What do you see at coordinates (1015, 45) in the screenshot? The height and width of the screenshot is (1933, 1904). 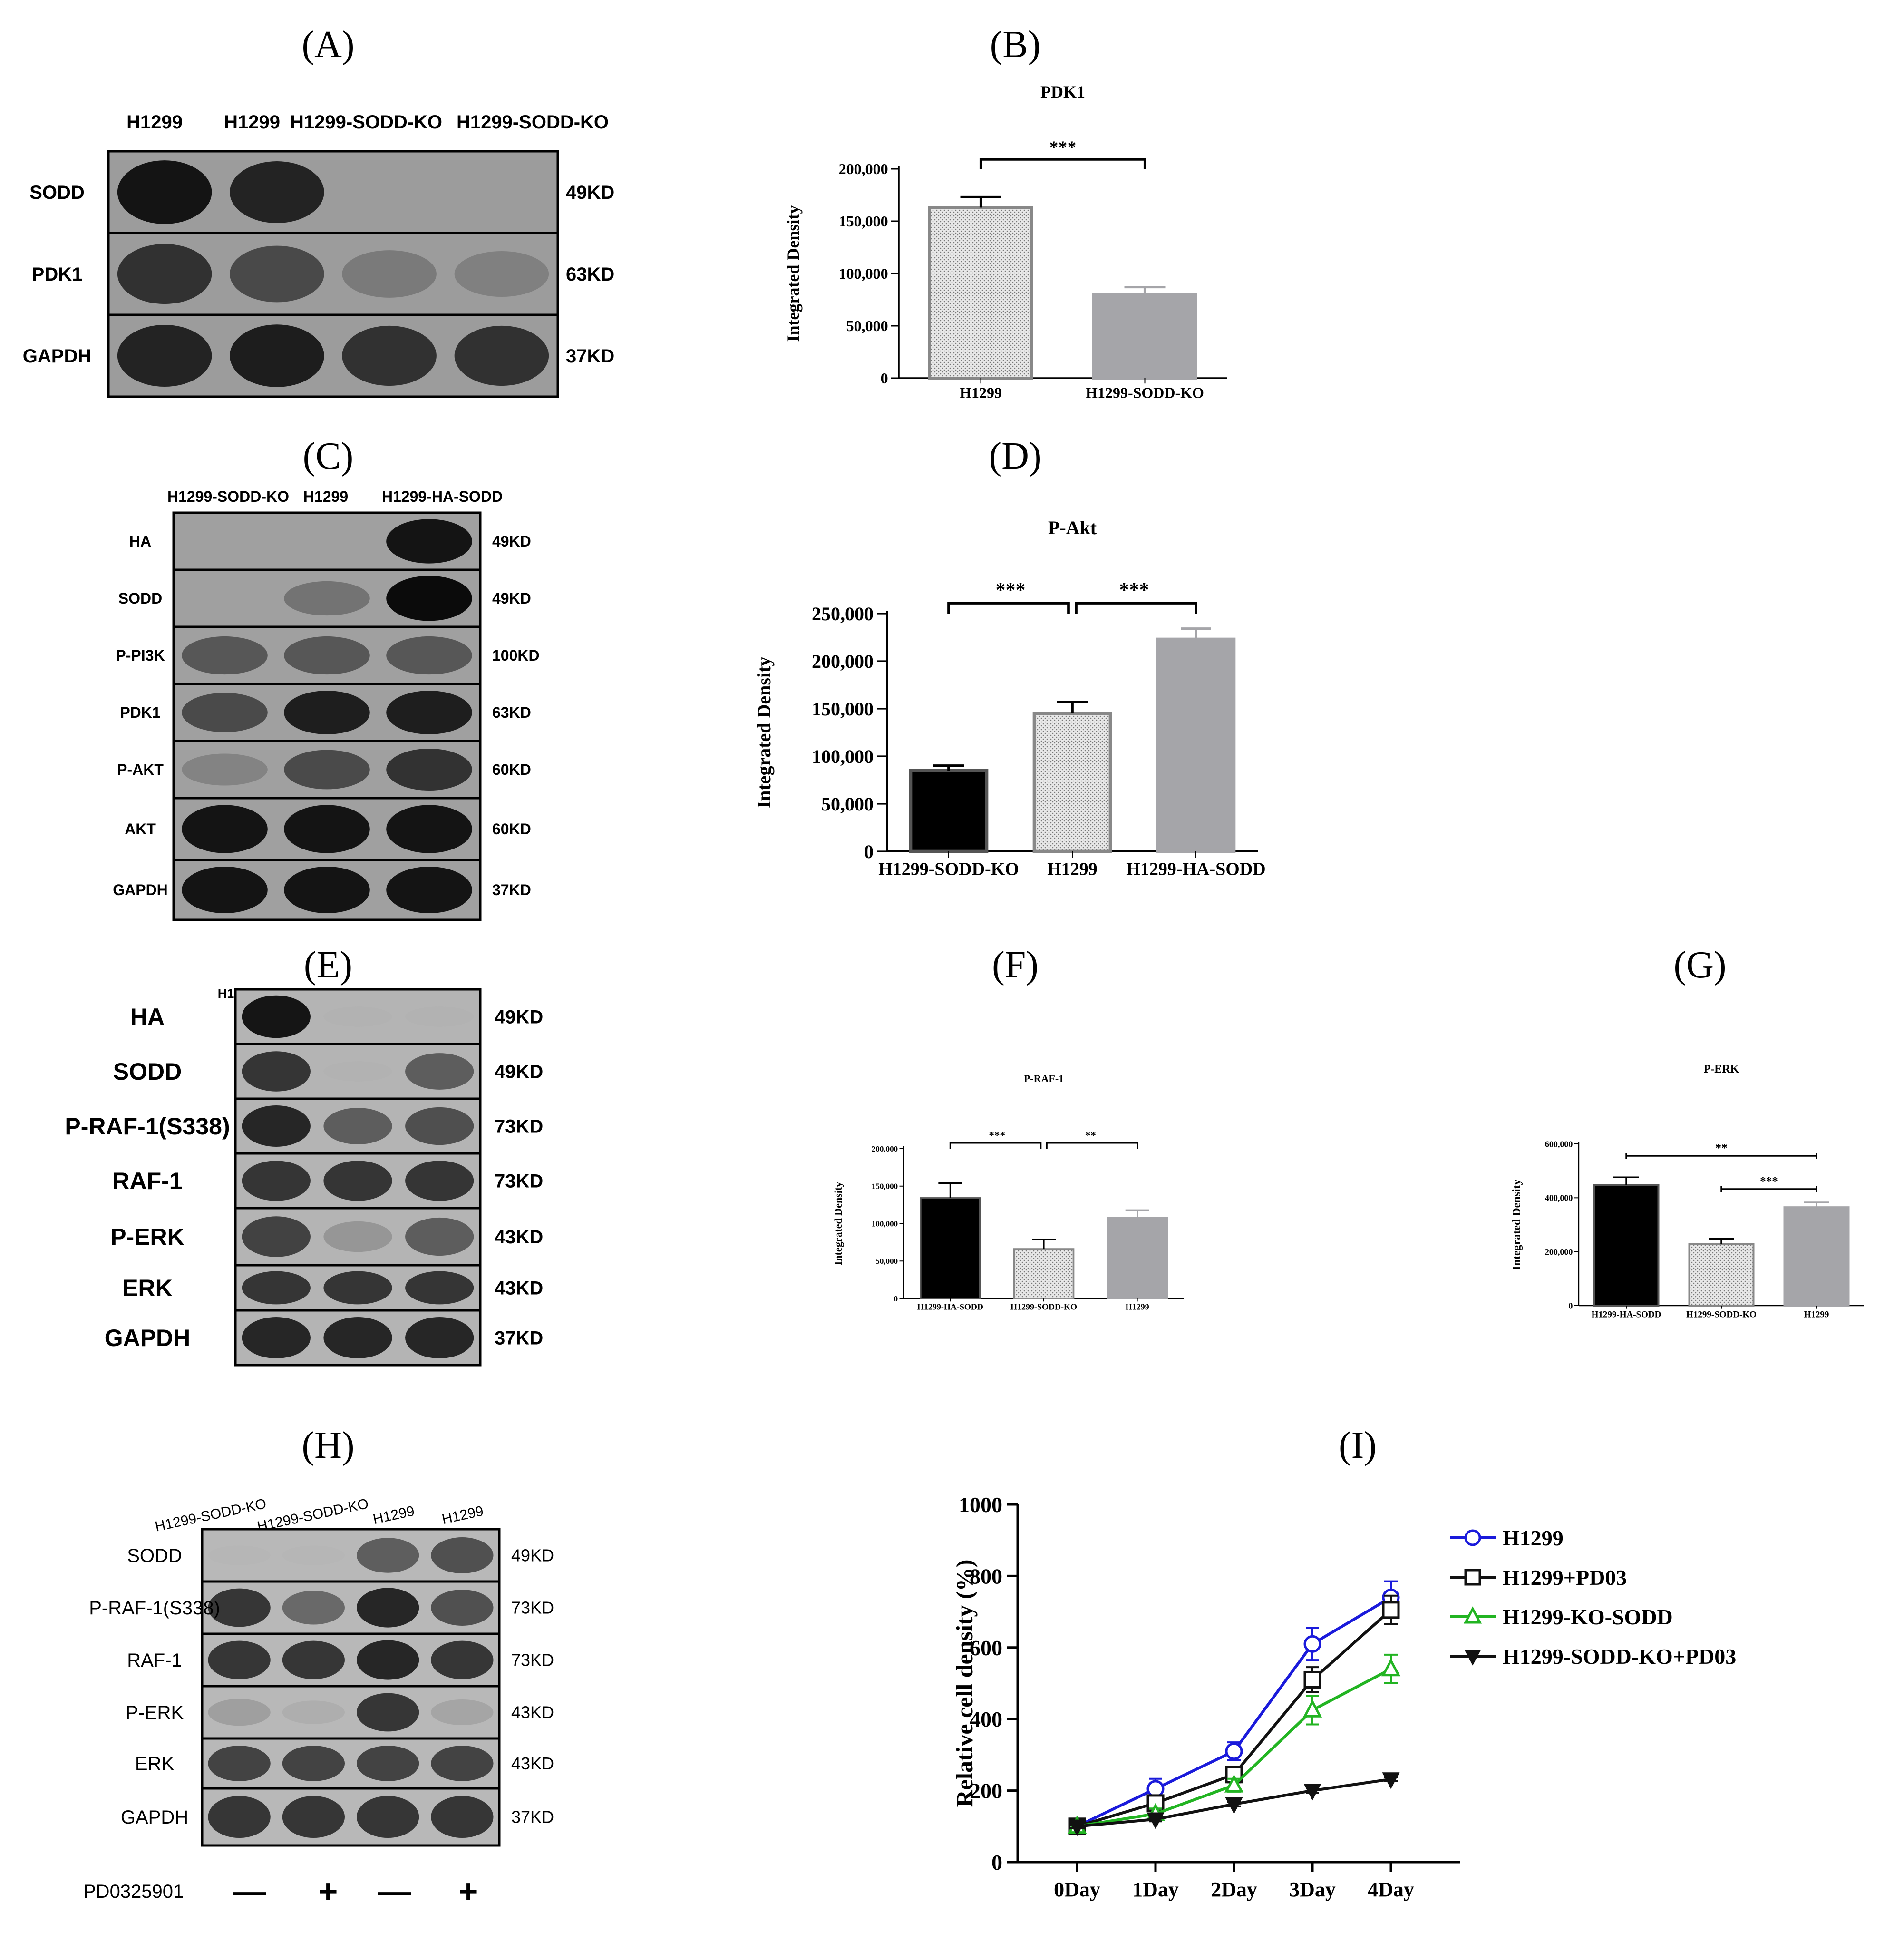 I see `panel-letter-b: (B)` at bounding box center [1015, 45].